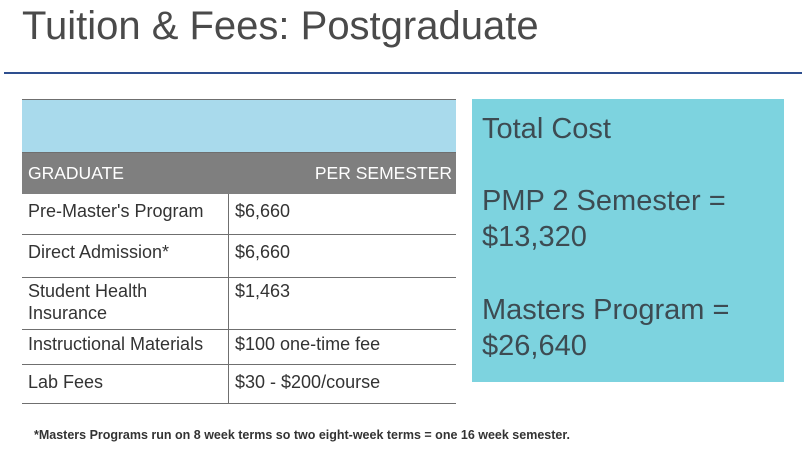  What do you see at coordinates (239, 126) in the screenshot?
I see `table-banner` at bounding box center [239, 126].